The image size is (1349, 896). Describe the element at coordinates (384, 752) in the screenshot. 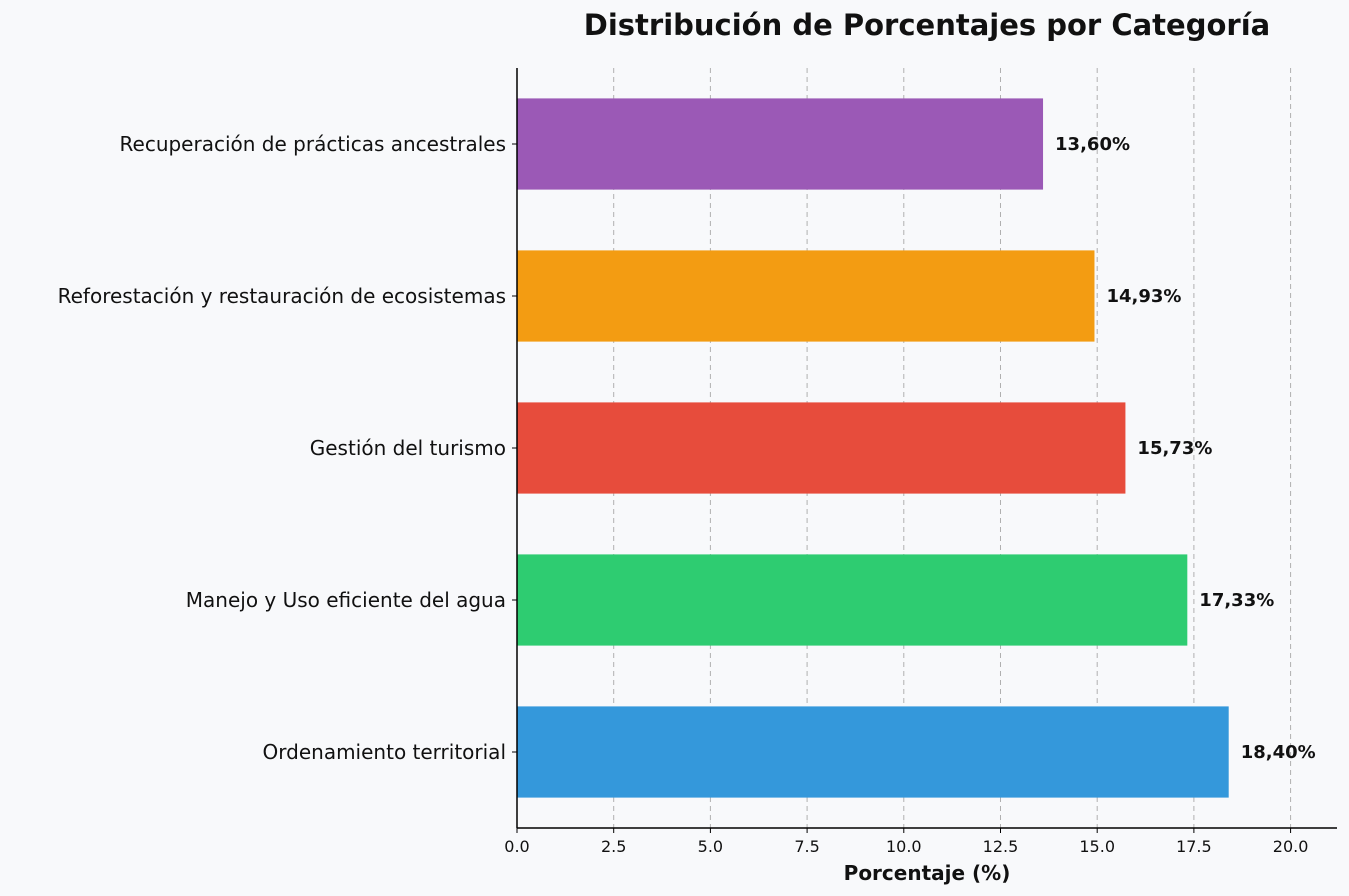

I see `category-label: Ordenamiento territorial` at that location.